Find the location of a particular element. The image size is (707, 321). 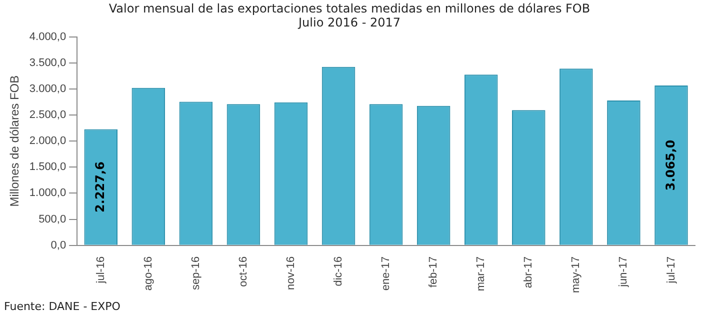

x-tick-label: may-17 is located at coordinates (576, 275).